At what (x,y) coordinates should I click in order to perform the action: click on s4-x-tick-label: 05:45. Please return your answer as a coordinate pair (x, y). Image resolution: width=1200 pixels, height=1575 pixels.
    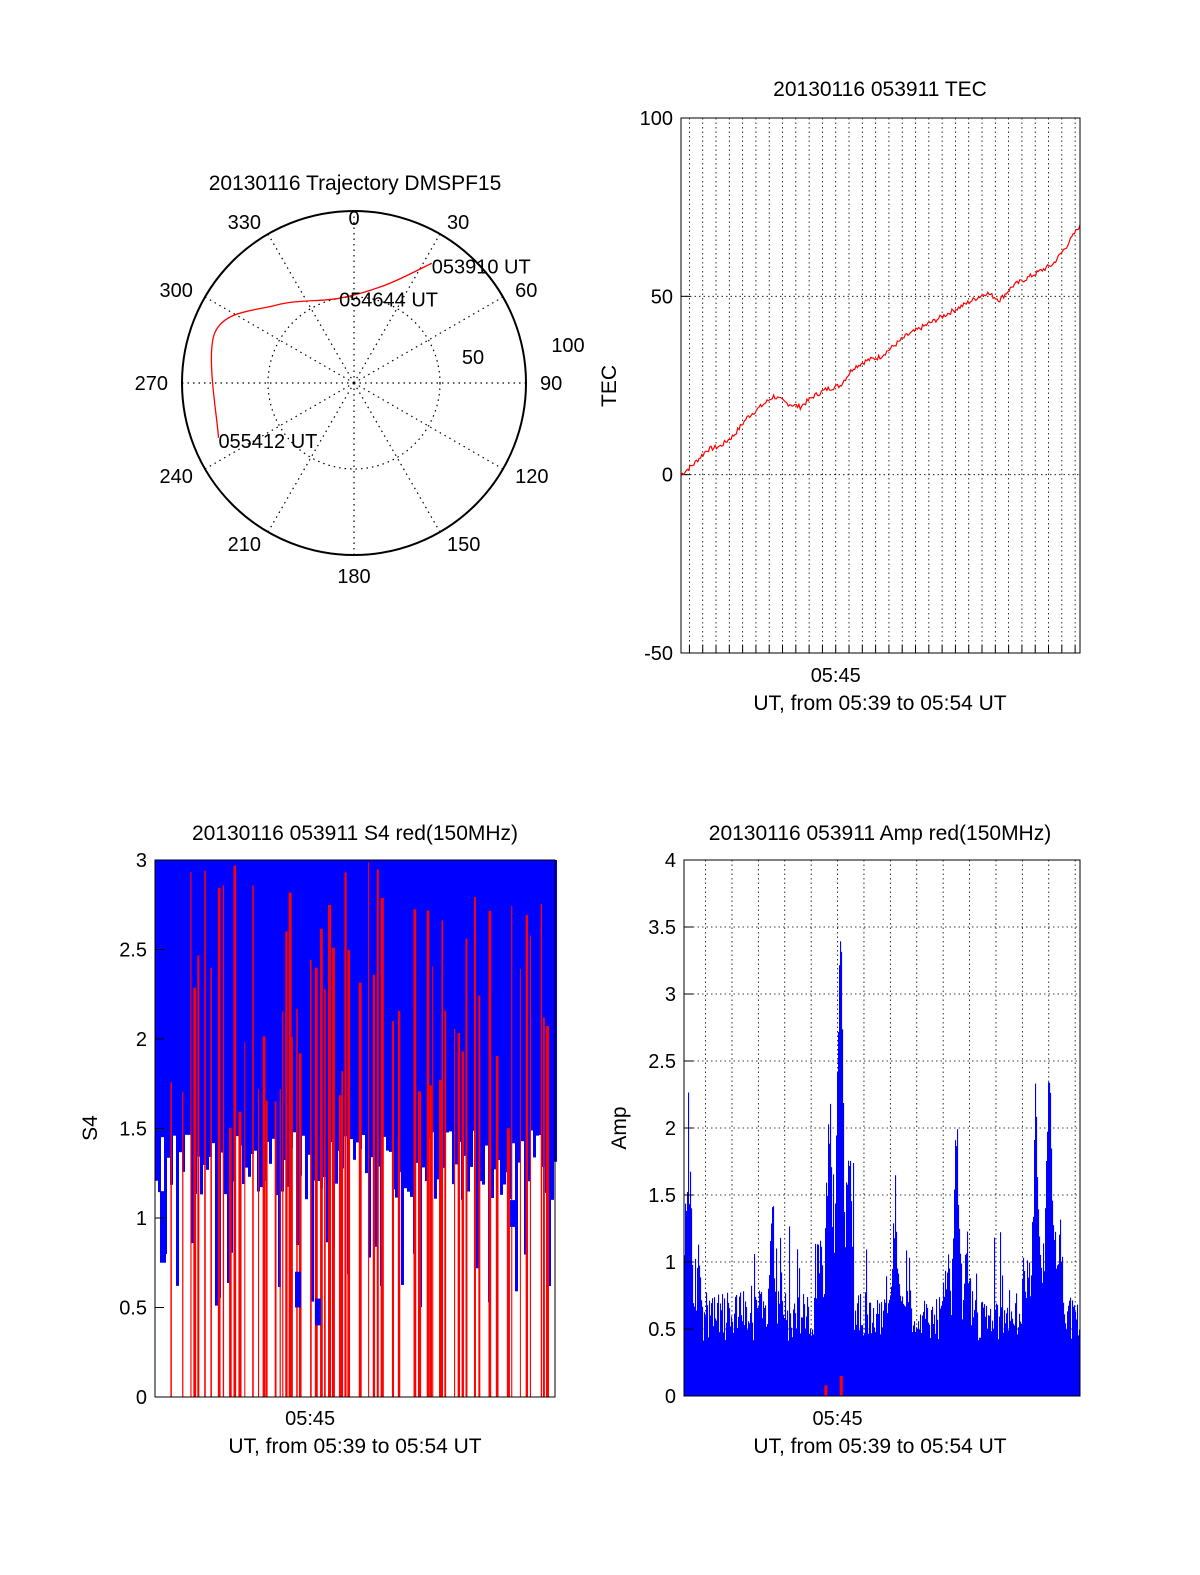
    Looking at the image, I should click on (310, 1419).